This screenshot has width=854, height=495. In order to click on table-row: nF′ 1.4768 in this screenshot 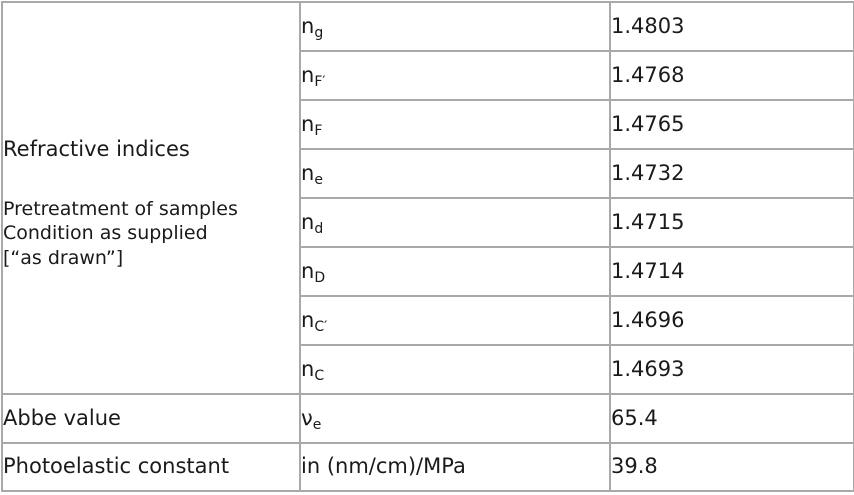, I will do `click(428, 75)`.